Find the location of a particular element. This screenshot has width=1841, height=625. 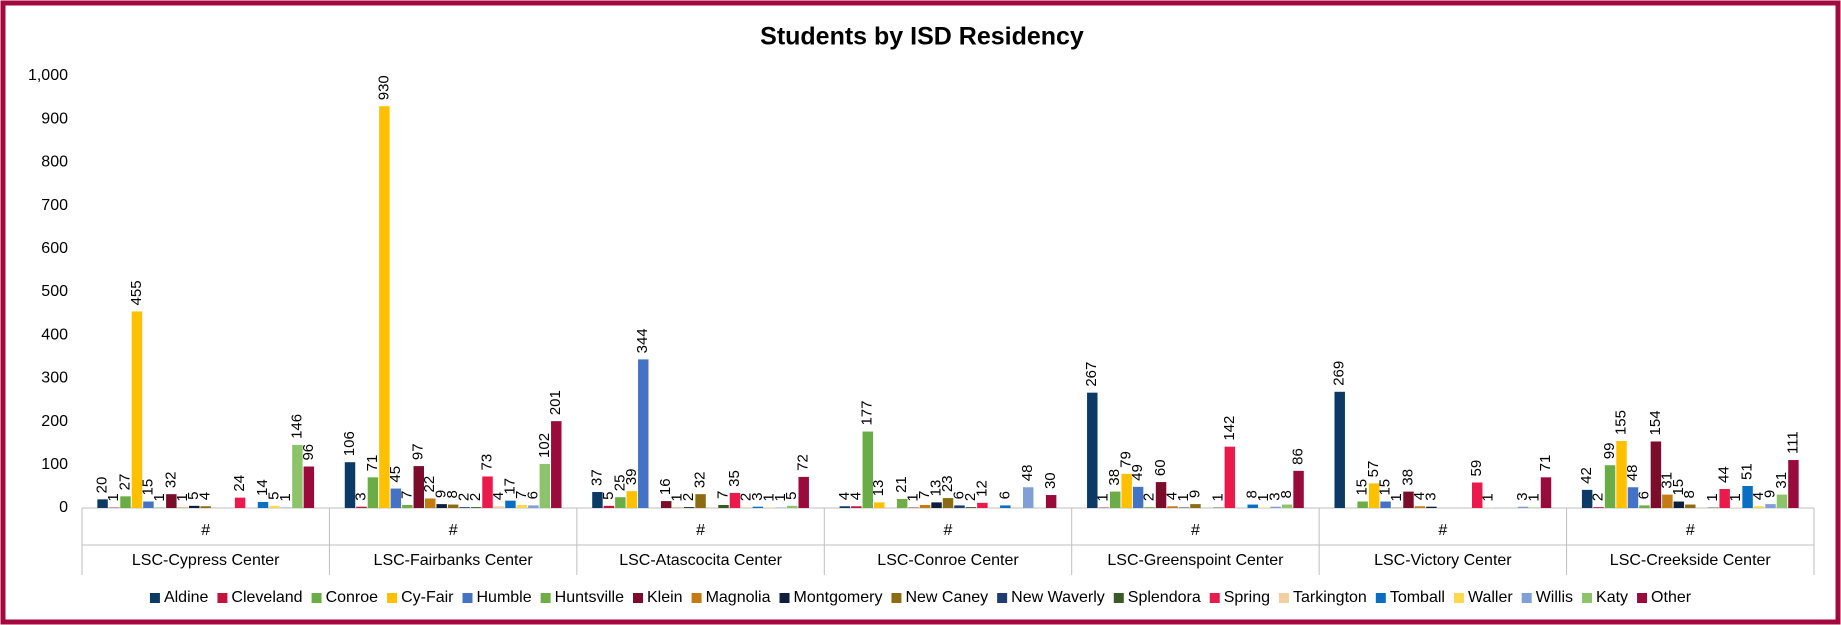

legend-label: New Caney is located at coordinates (946, 597).